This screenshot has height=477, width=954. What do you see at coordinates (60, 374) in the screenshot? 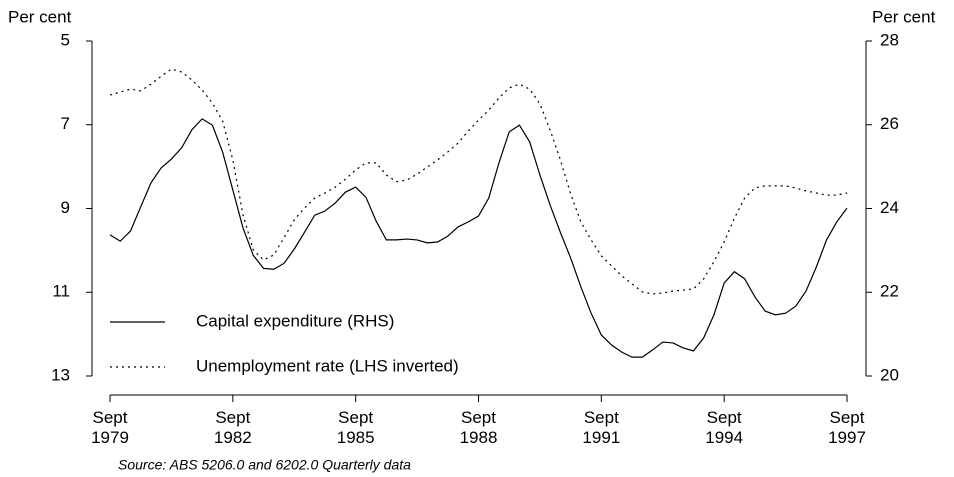
I see `y-tick-label: 13` at bounding box center [60, 374].